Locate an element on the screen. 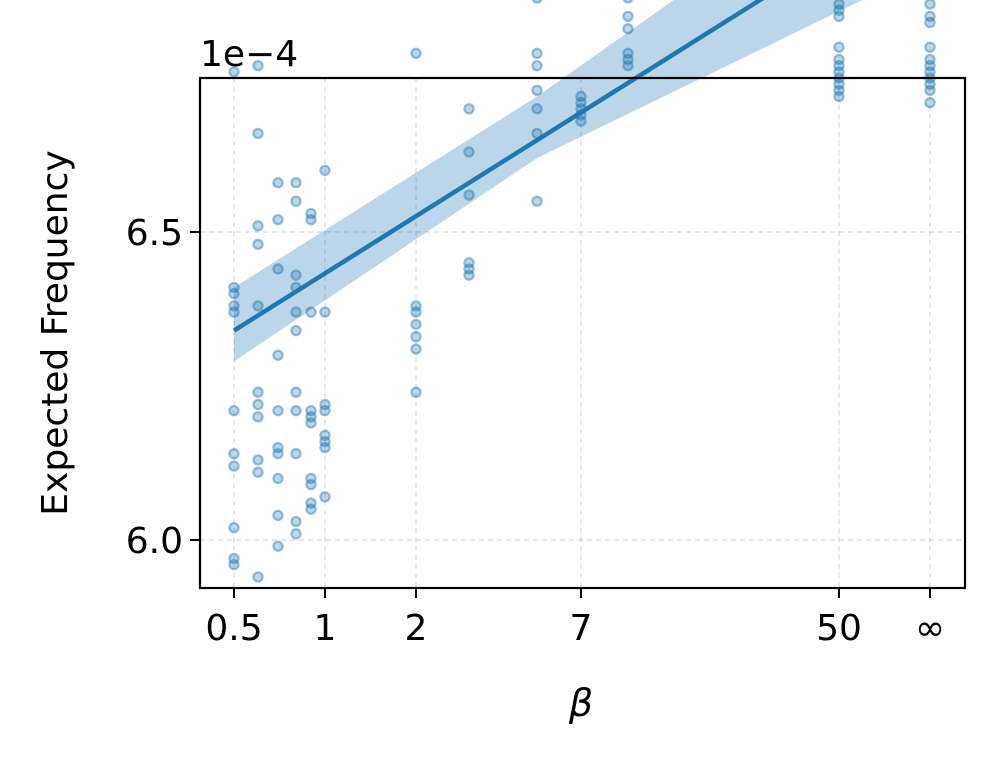 The image size is (998, 766). x-tick-label: 0.5 is located at coordinates (233, 628).